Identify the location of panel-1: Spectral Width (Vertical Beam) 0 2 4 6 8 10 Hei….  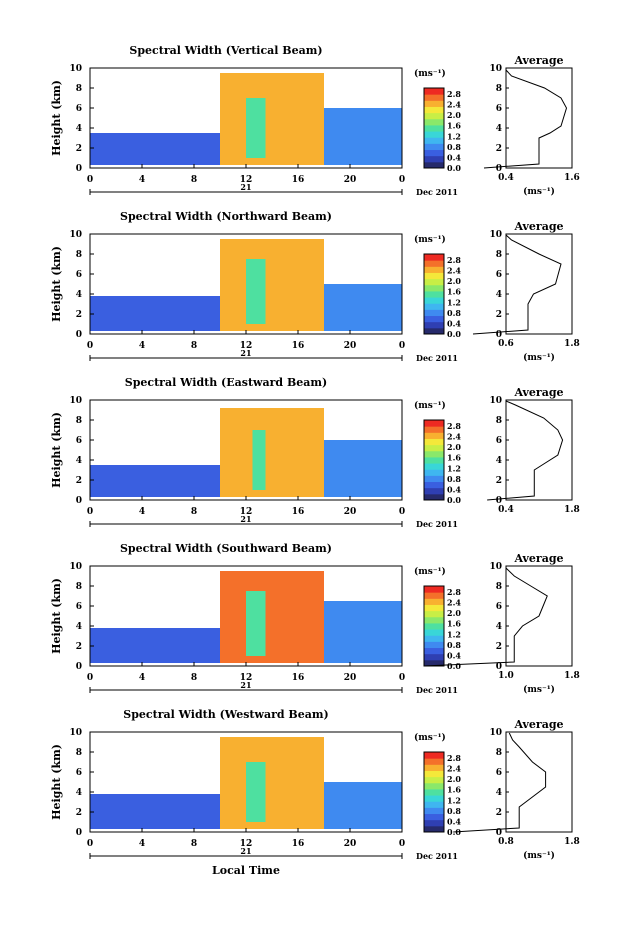
(315, 120).